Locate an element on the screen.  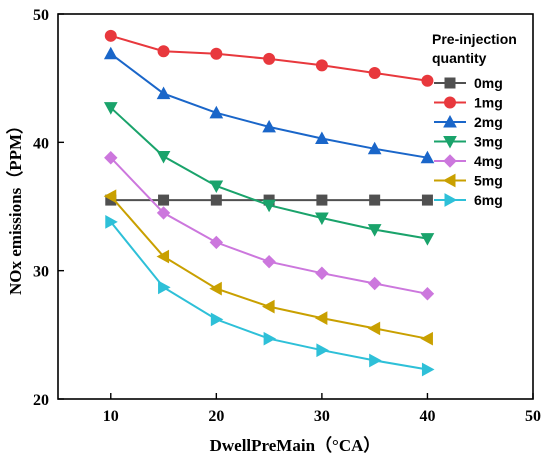
legend-item-2mg: 2mg is located at coordinates (468, 122).